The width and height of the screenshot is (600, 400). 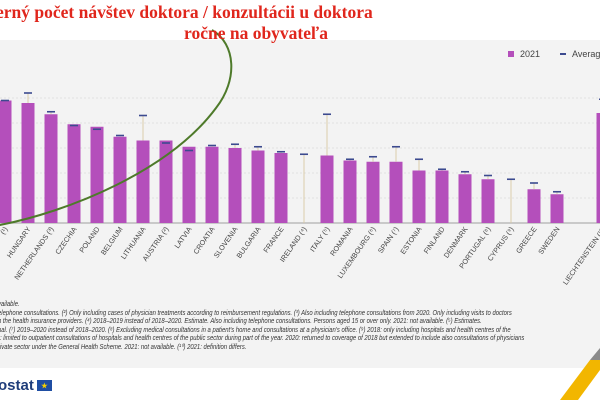 I want to click on x-tick-label: LATVIA, so click(x=182, y=237).